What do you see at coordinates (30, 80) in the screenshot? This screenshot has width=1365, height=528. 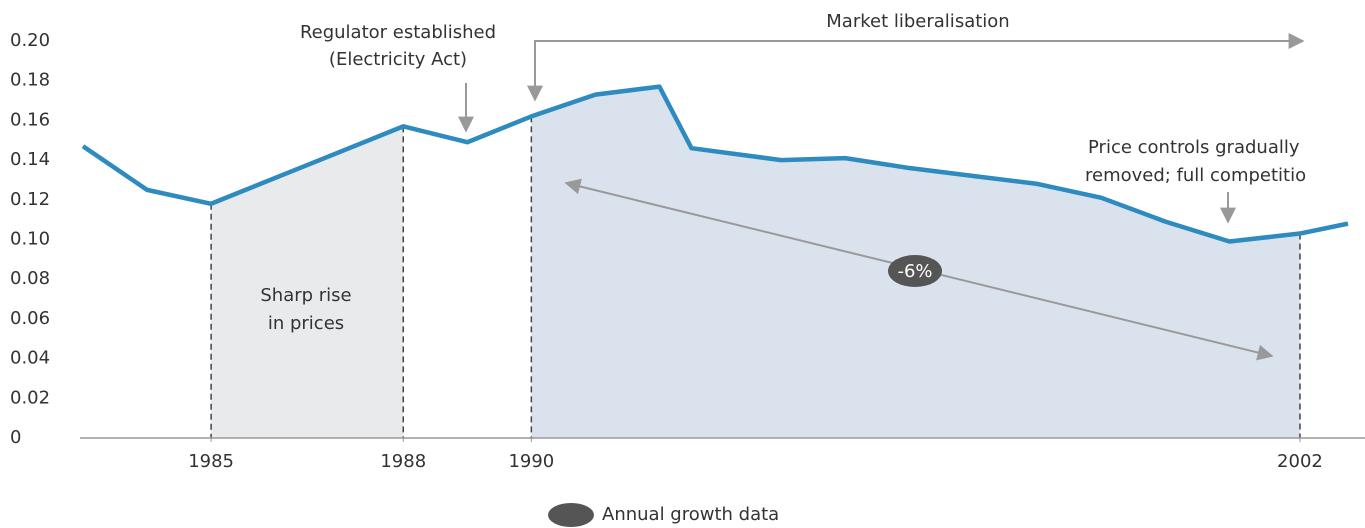 I see `y-tick-label: 0.18` at bounding box center [30, 80].